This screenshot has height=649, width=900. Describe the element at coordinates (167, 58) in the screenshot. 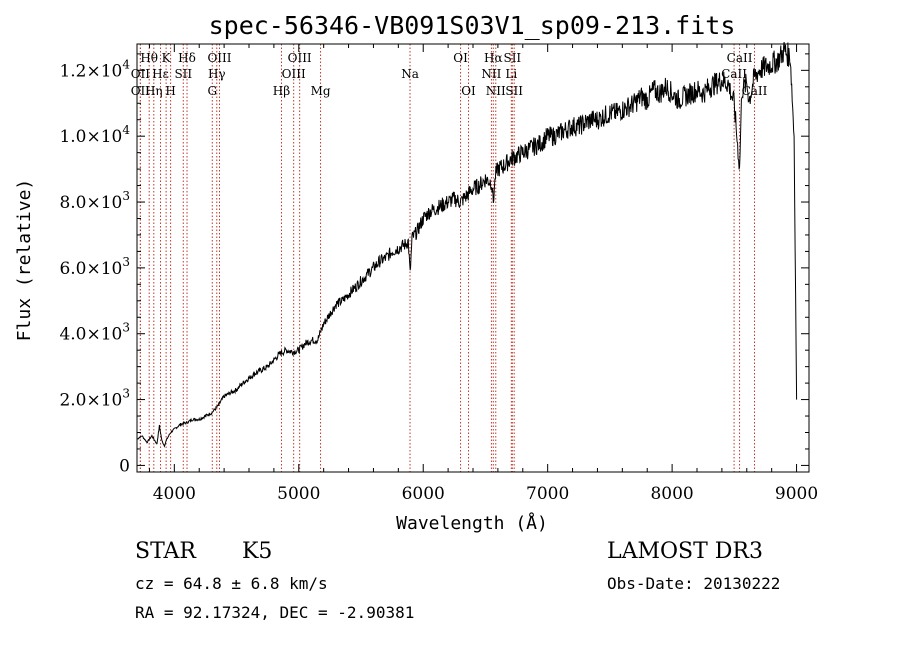

I see `spectral-line-label: K` at that location.